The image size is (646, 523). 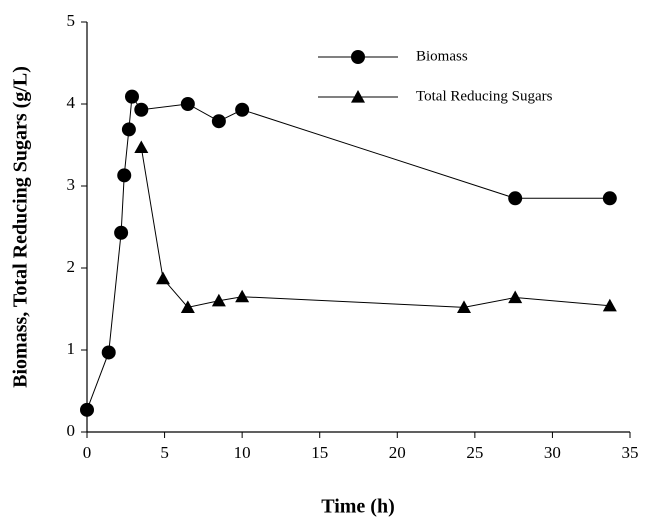 What do you see at coordinates (474, 452) in the screenshot?
I see `x-tick-label: 25` at bounding box center [474, 452].